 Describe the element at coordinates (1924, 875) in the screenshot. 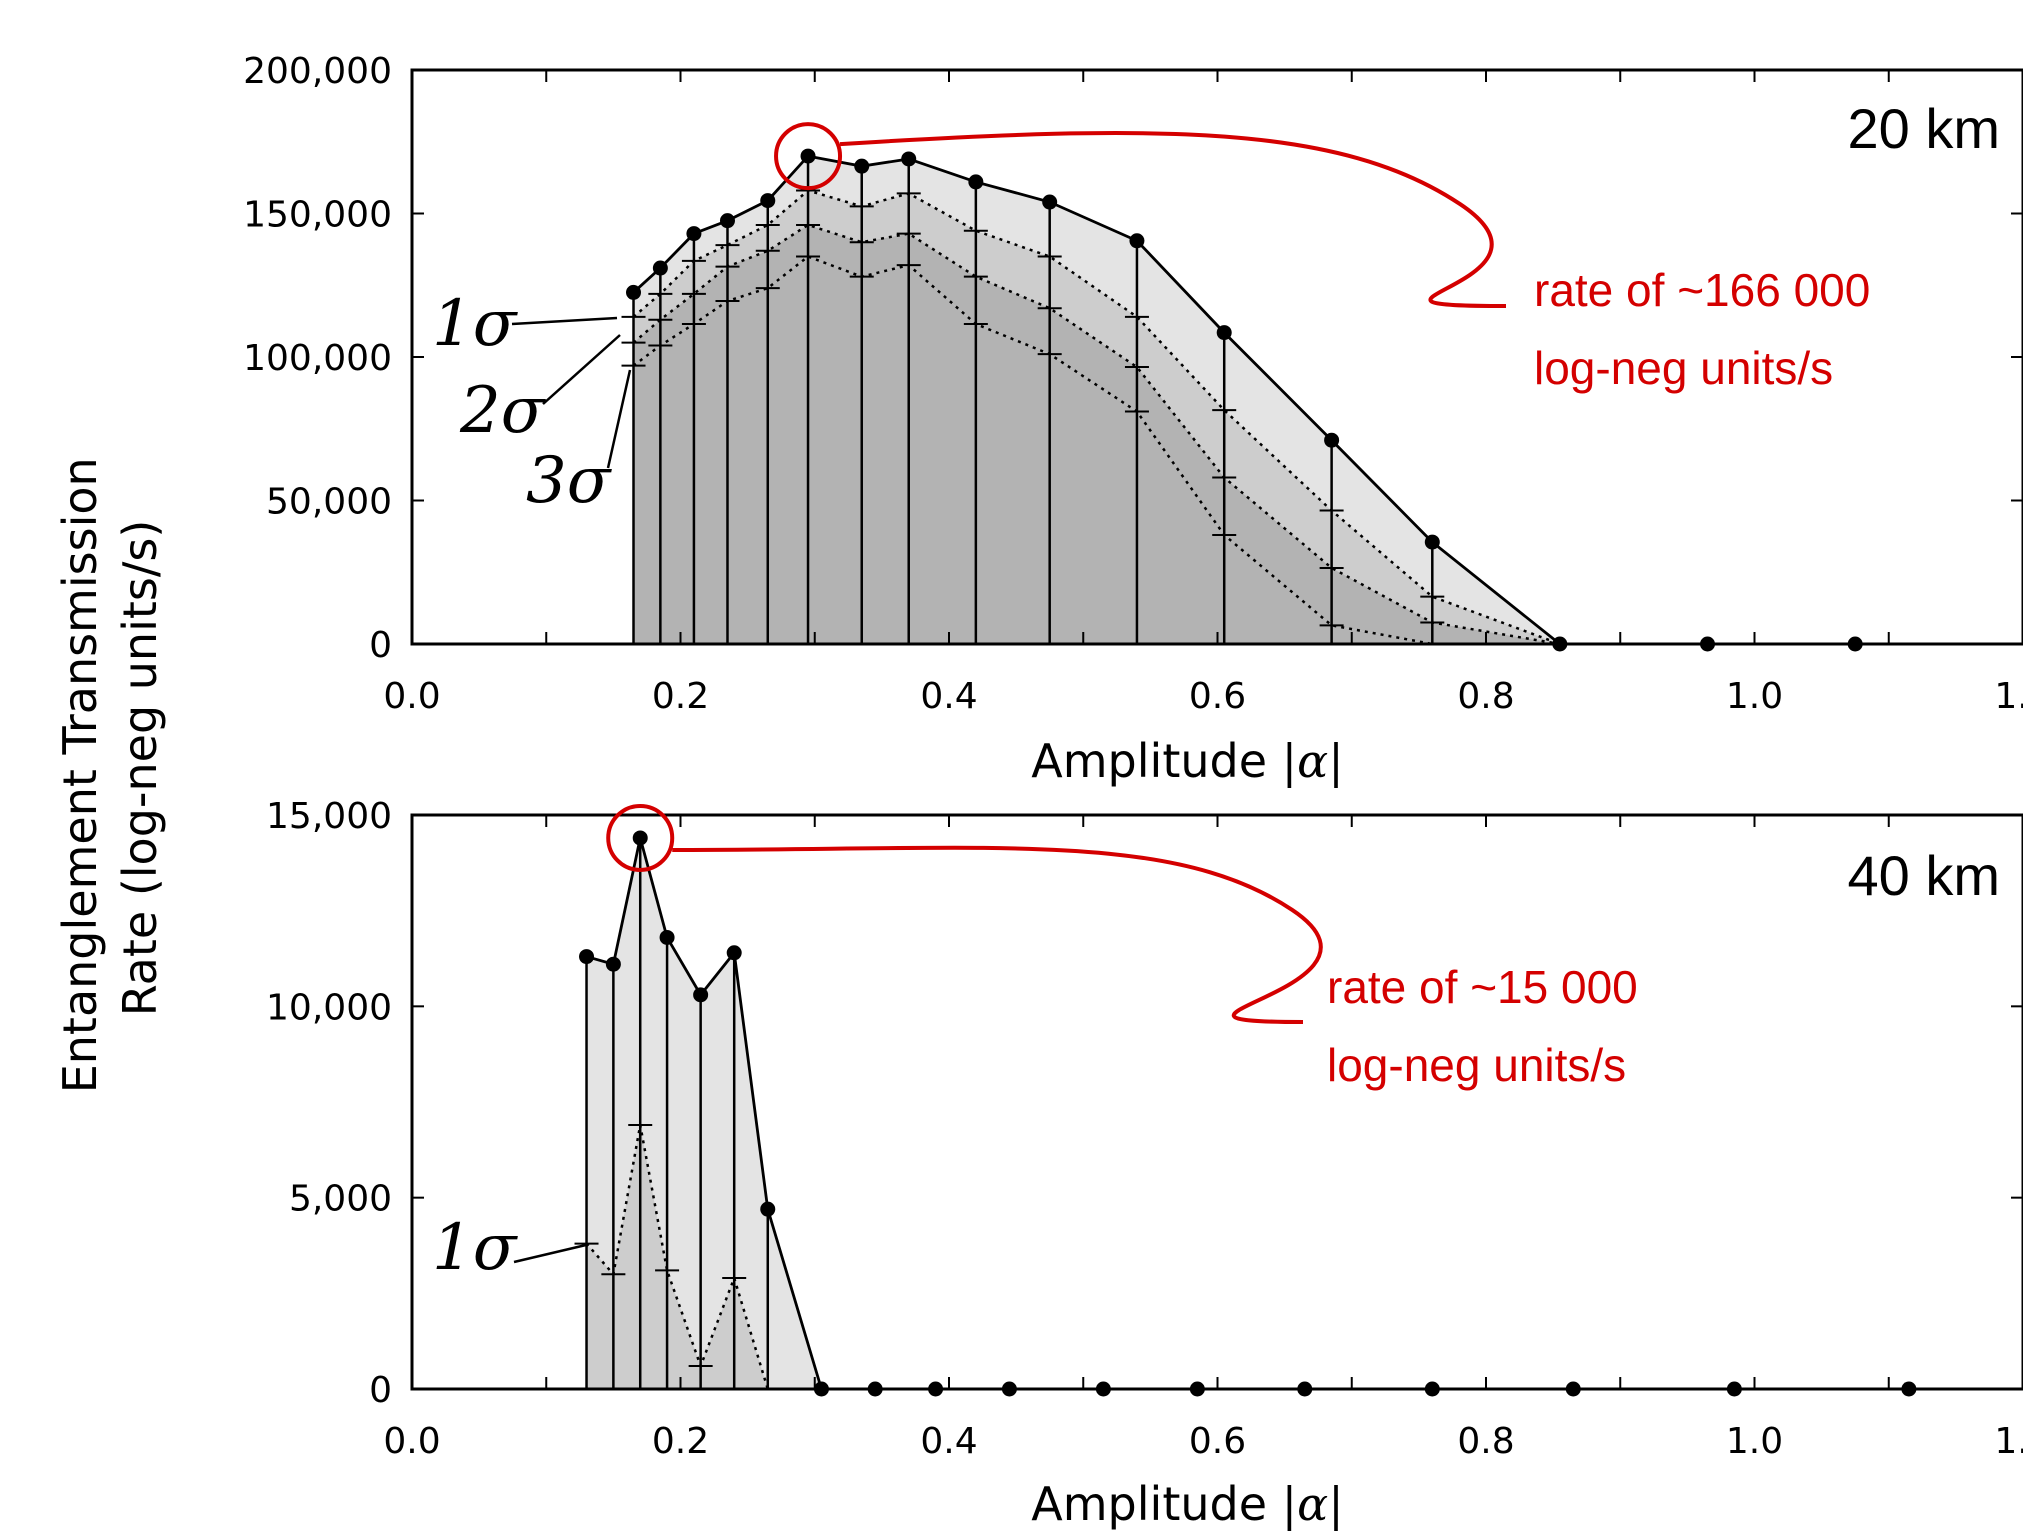

I see `panel-label: 40 km` at that location.